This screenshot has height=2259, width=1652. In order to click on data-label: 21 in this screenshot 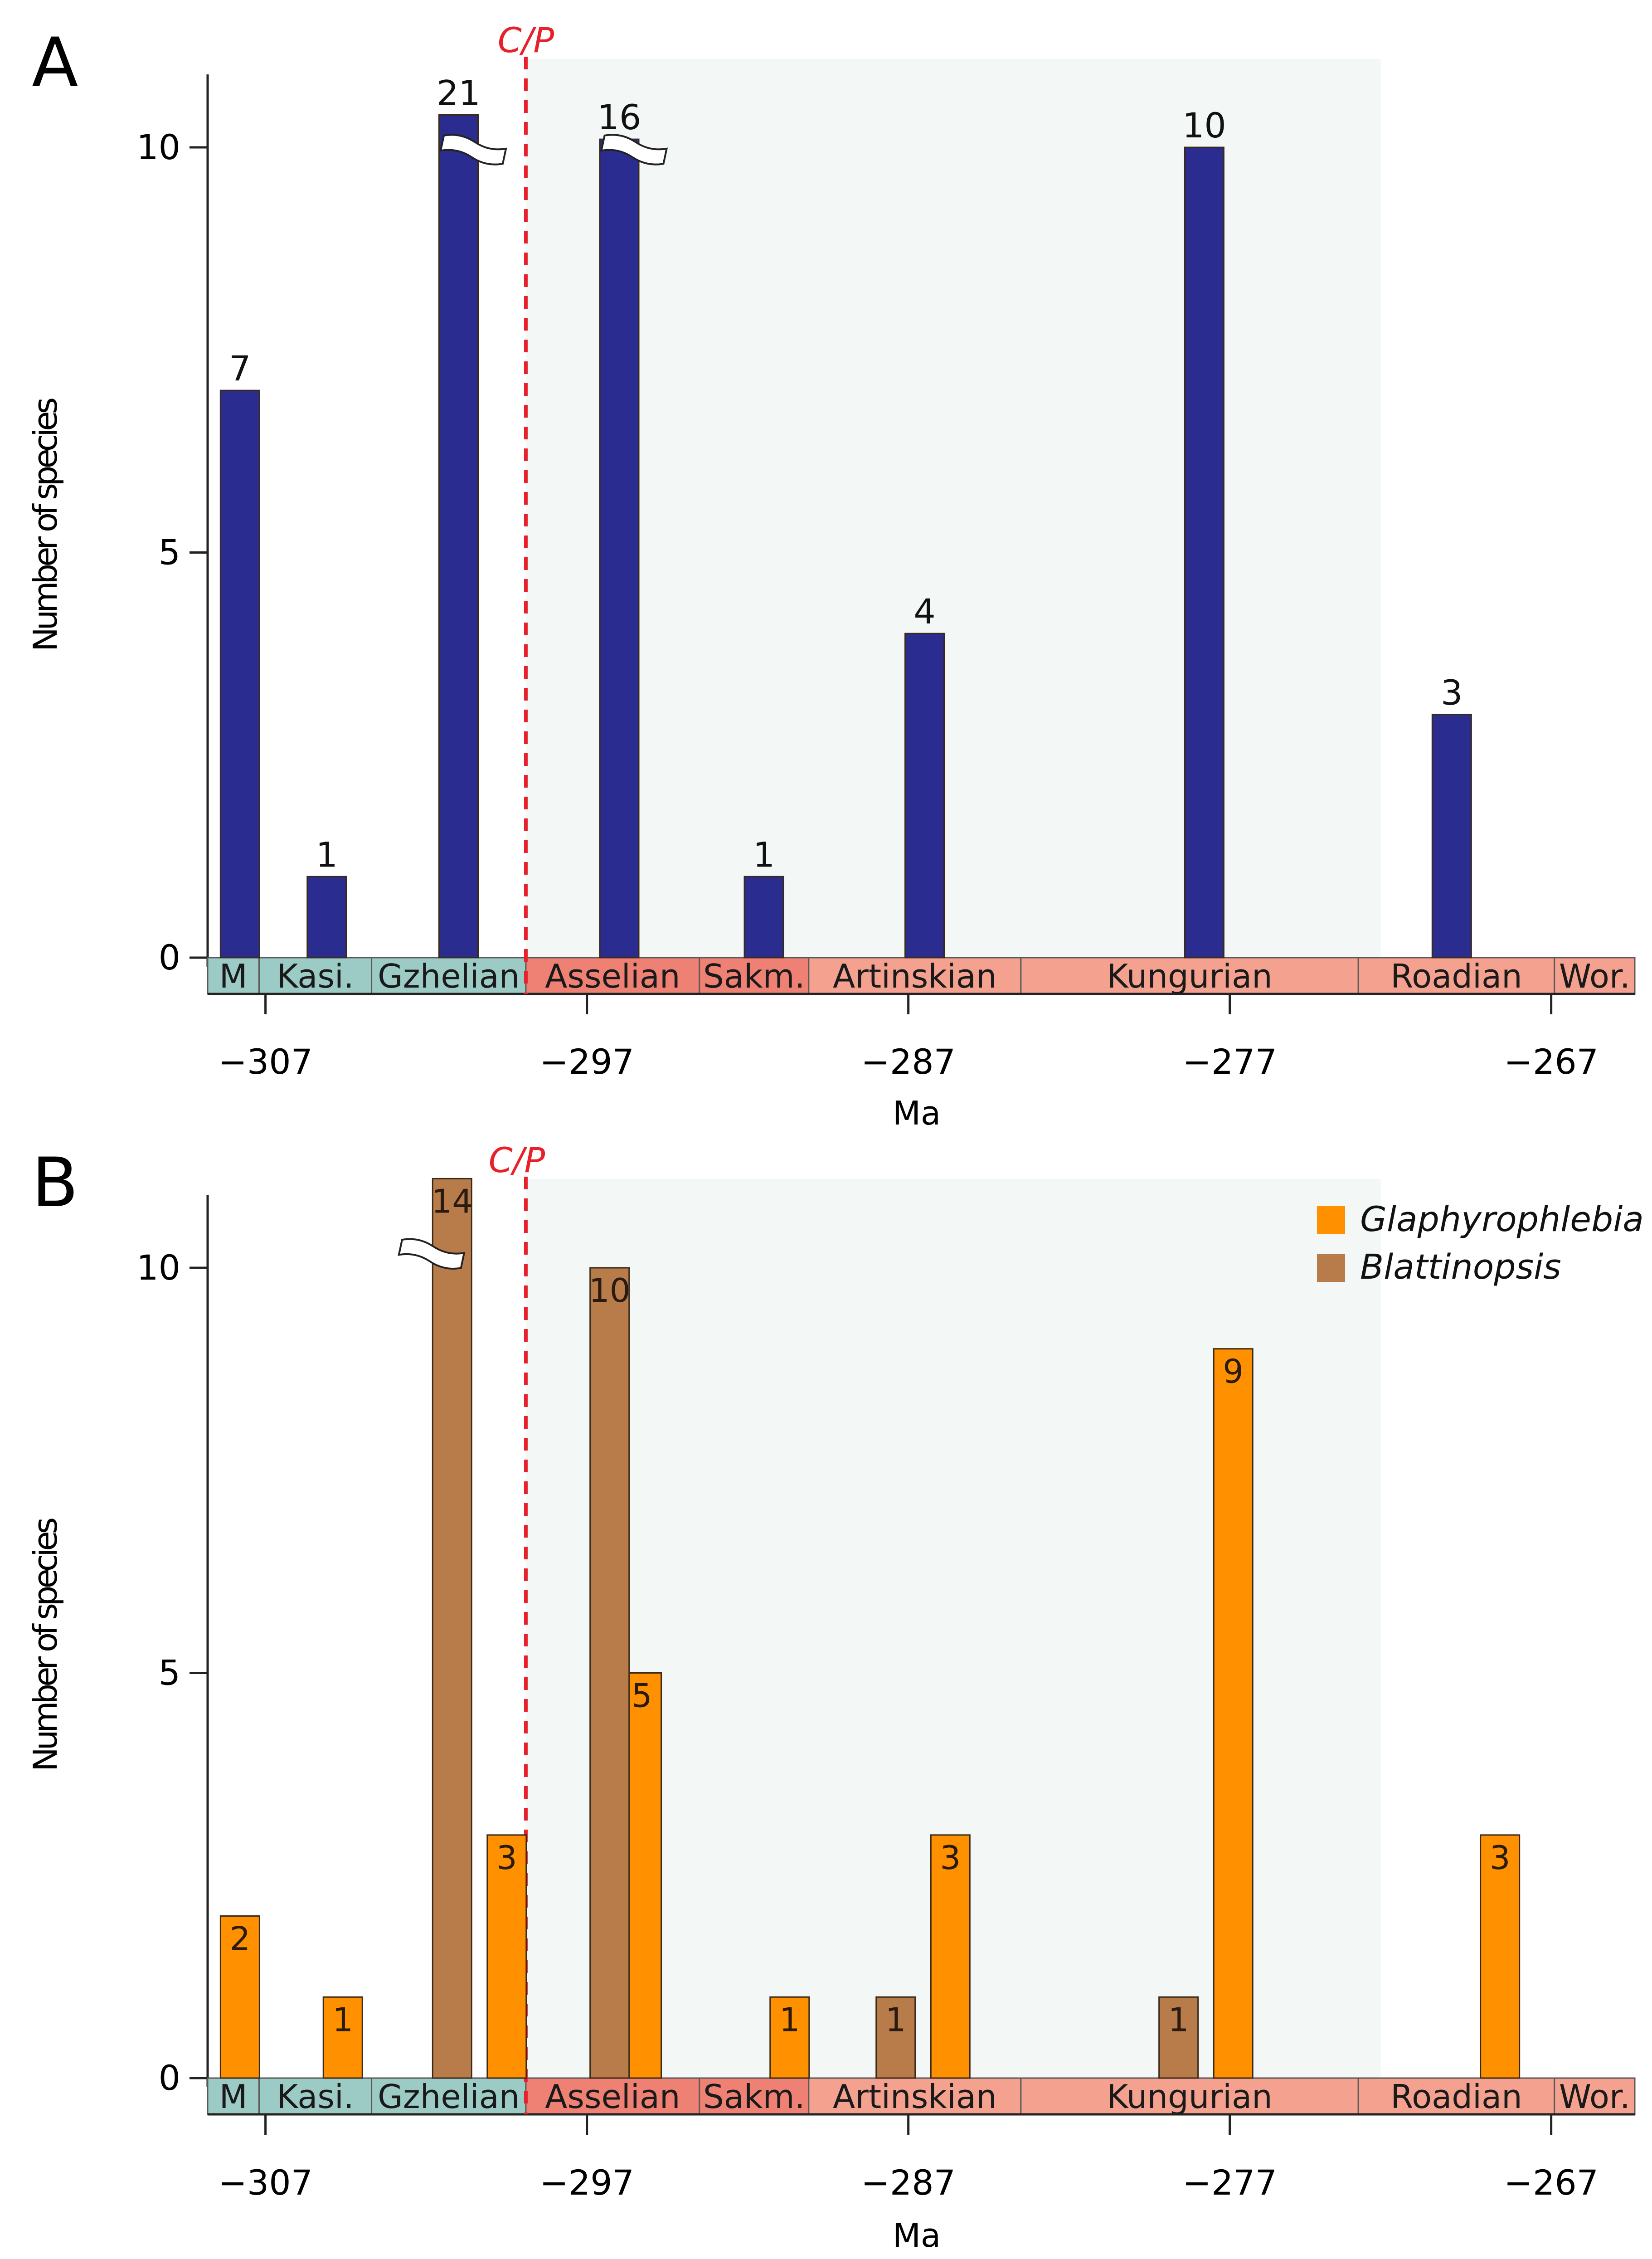, I will do `click(459, 93)`.